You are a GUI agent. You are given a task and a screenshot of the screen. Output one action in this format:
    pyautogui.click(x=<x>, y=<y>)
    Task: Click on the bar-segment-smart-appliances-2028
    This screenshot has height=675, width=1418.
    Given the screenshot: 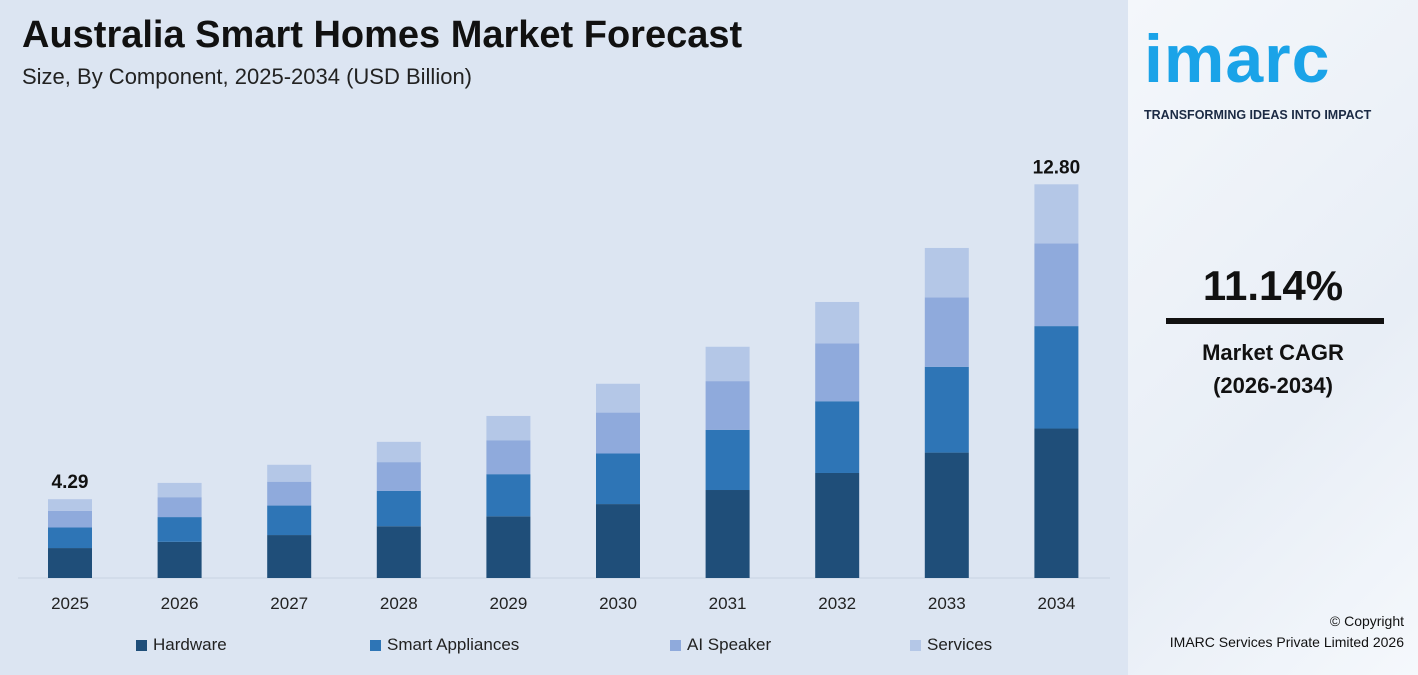 What is the action you would take?
    pyautogui.click(x=398, y=508)
    